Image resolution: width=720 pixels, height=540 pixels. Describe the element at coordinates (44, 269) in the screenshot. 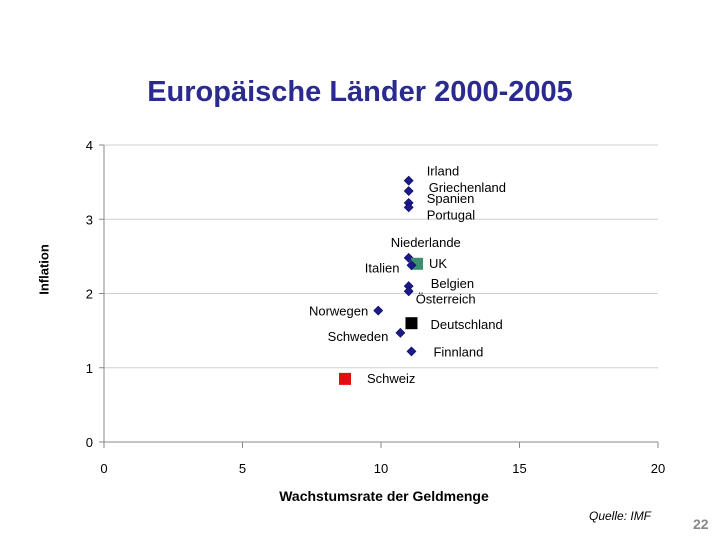

I see `y-axis-label: Inflation` at that location.